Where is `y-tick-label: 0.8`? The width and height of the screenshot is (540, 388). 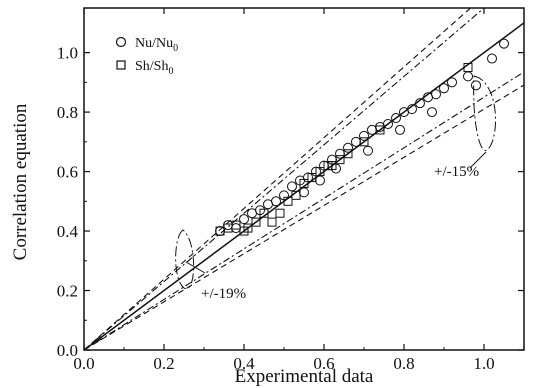
y-tick-label: 0.8 is located at coordinates (67, 112).